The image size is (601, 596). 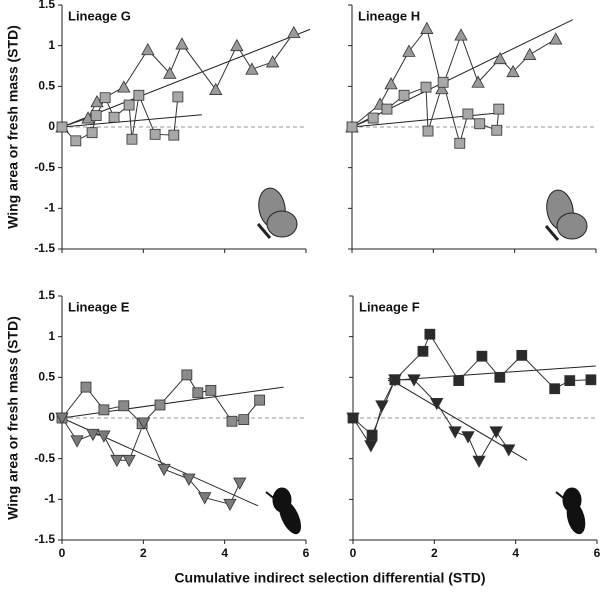 What do you see at coordinates (389, 306) in the screenshot?
I see `panel-title: Lineage F` at bounding box center [389, 306].